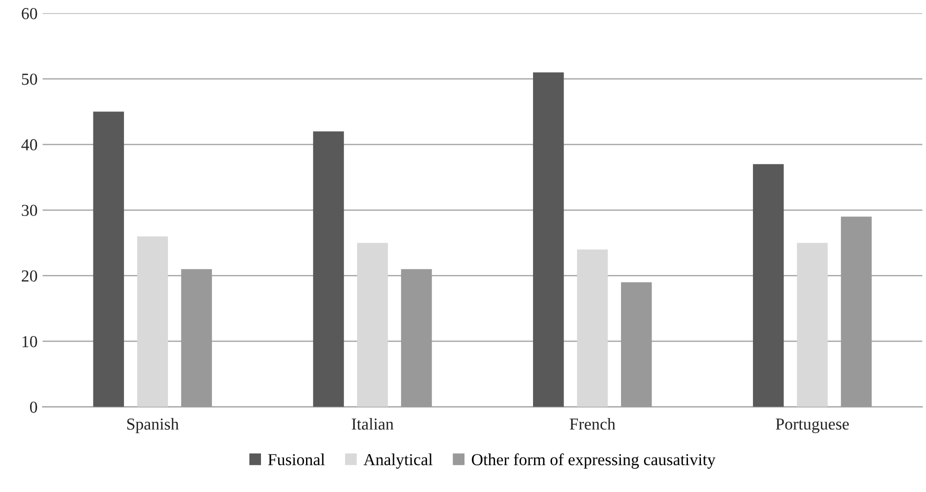  I want to click on y-tick-label: 20, so click(30, 276).